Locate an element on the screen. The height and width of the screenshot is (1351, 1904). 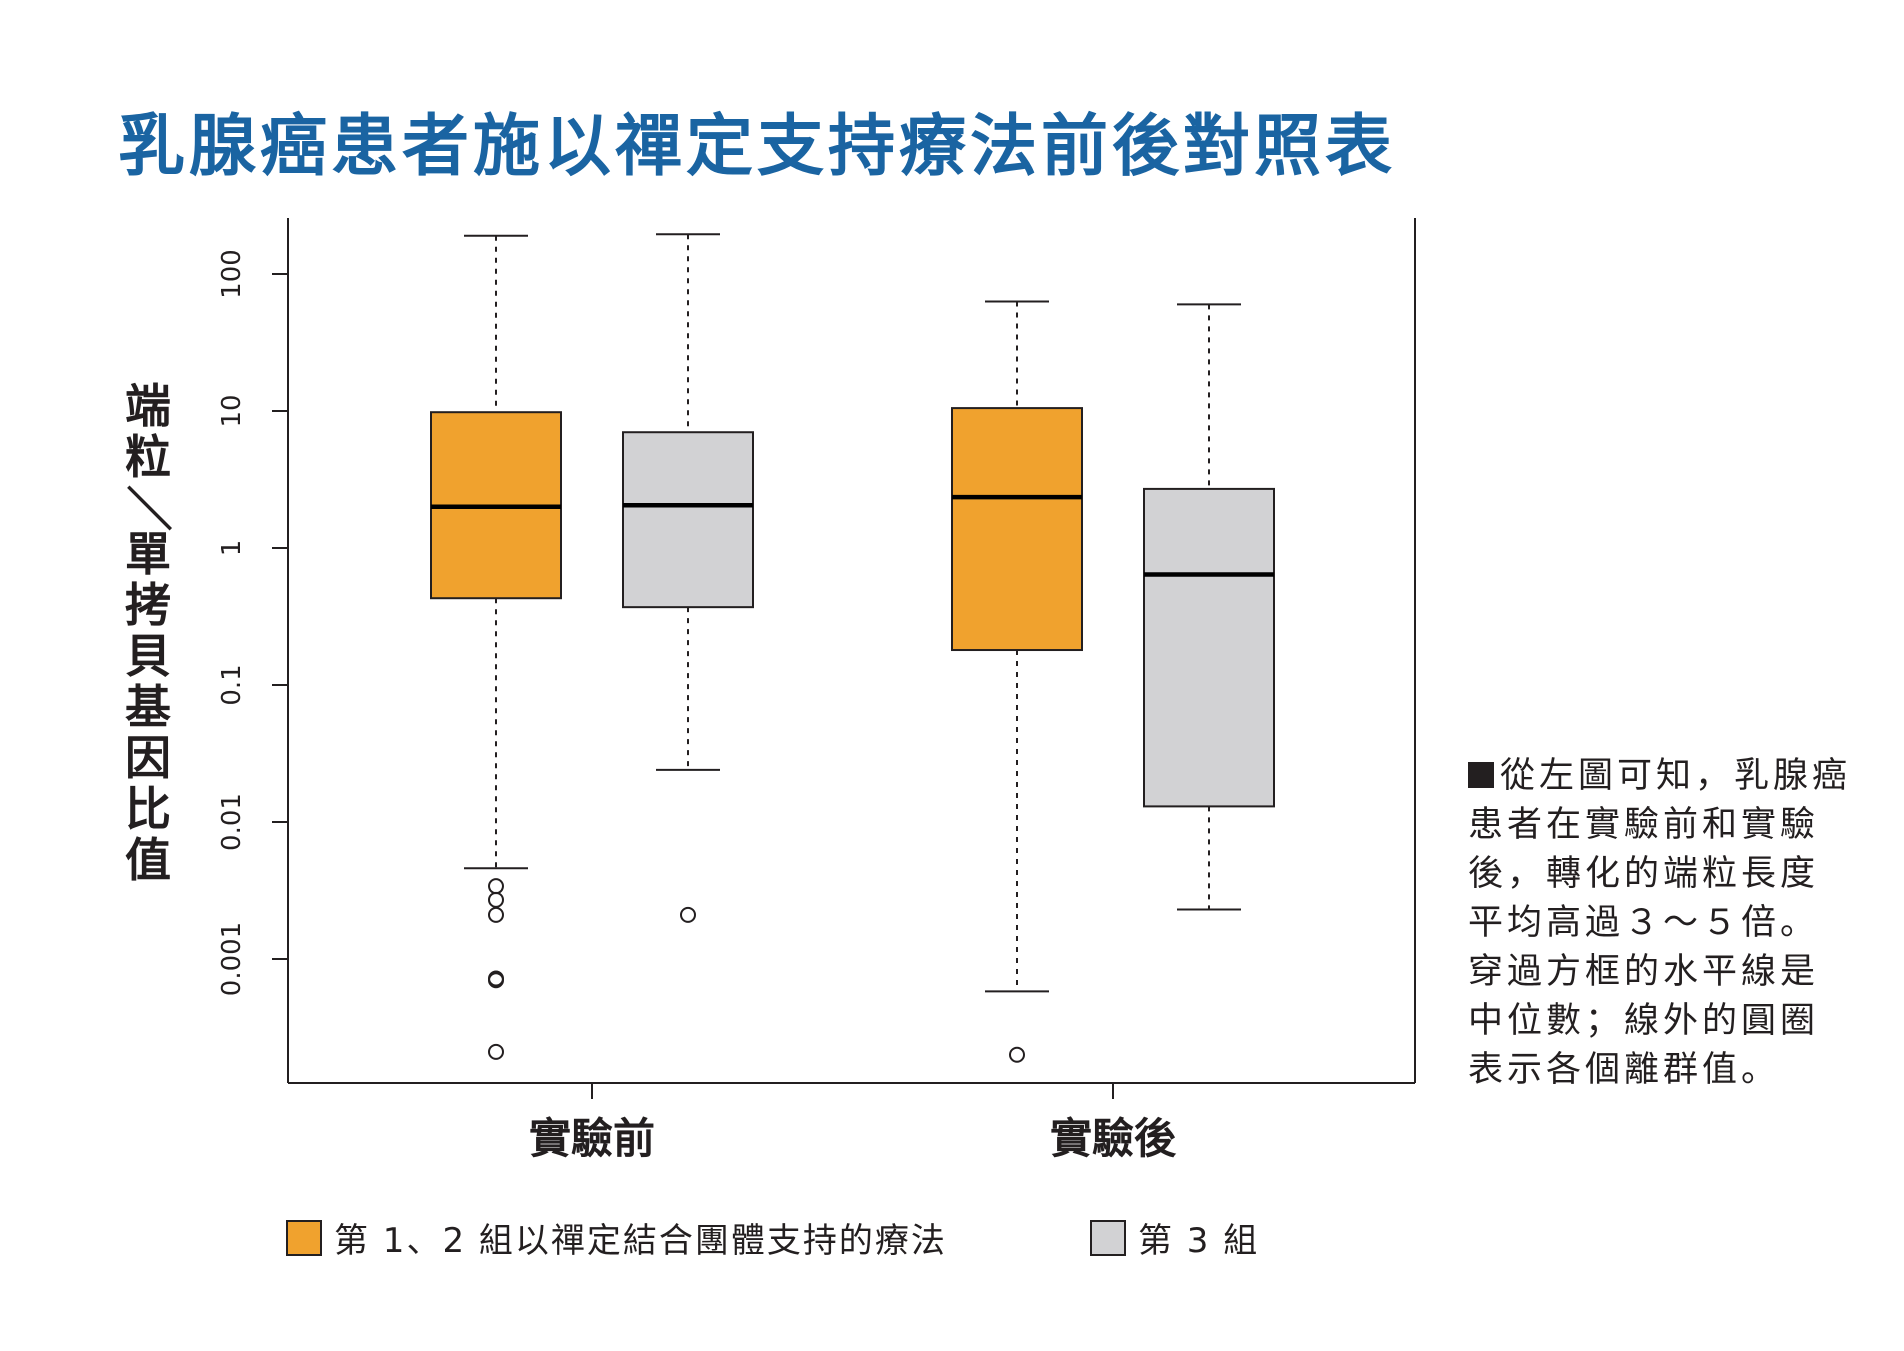
page-title: 乳腺癌患者施以禪定支持療法前後對照表 is located at coordinates (757, 146).